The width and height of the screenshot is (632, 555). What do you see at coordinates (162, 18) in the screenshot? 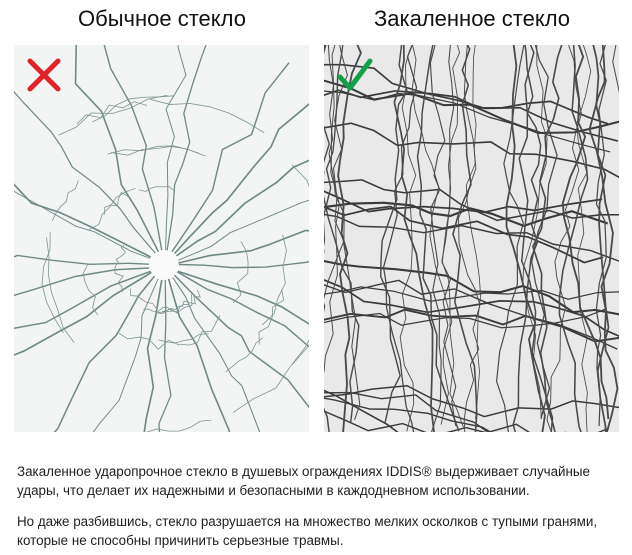
I see `ordinary-glass-title: Обычное стекло` at bounding box center [162, 18].